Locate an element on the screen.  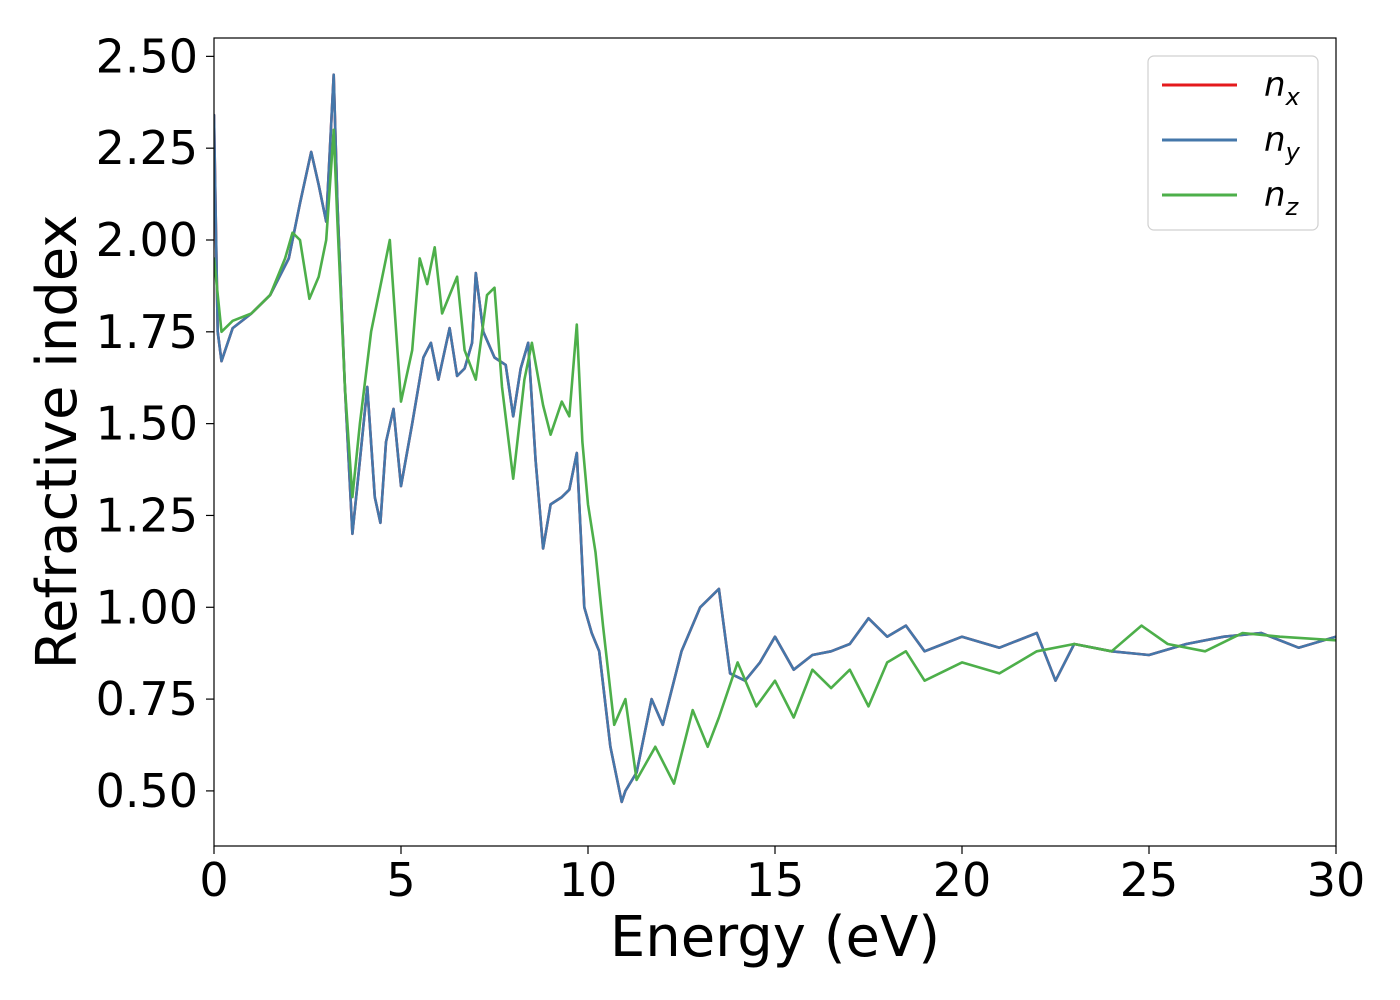
x-tick-label: 20 is located at coordinates (962, 880).